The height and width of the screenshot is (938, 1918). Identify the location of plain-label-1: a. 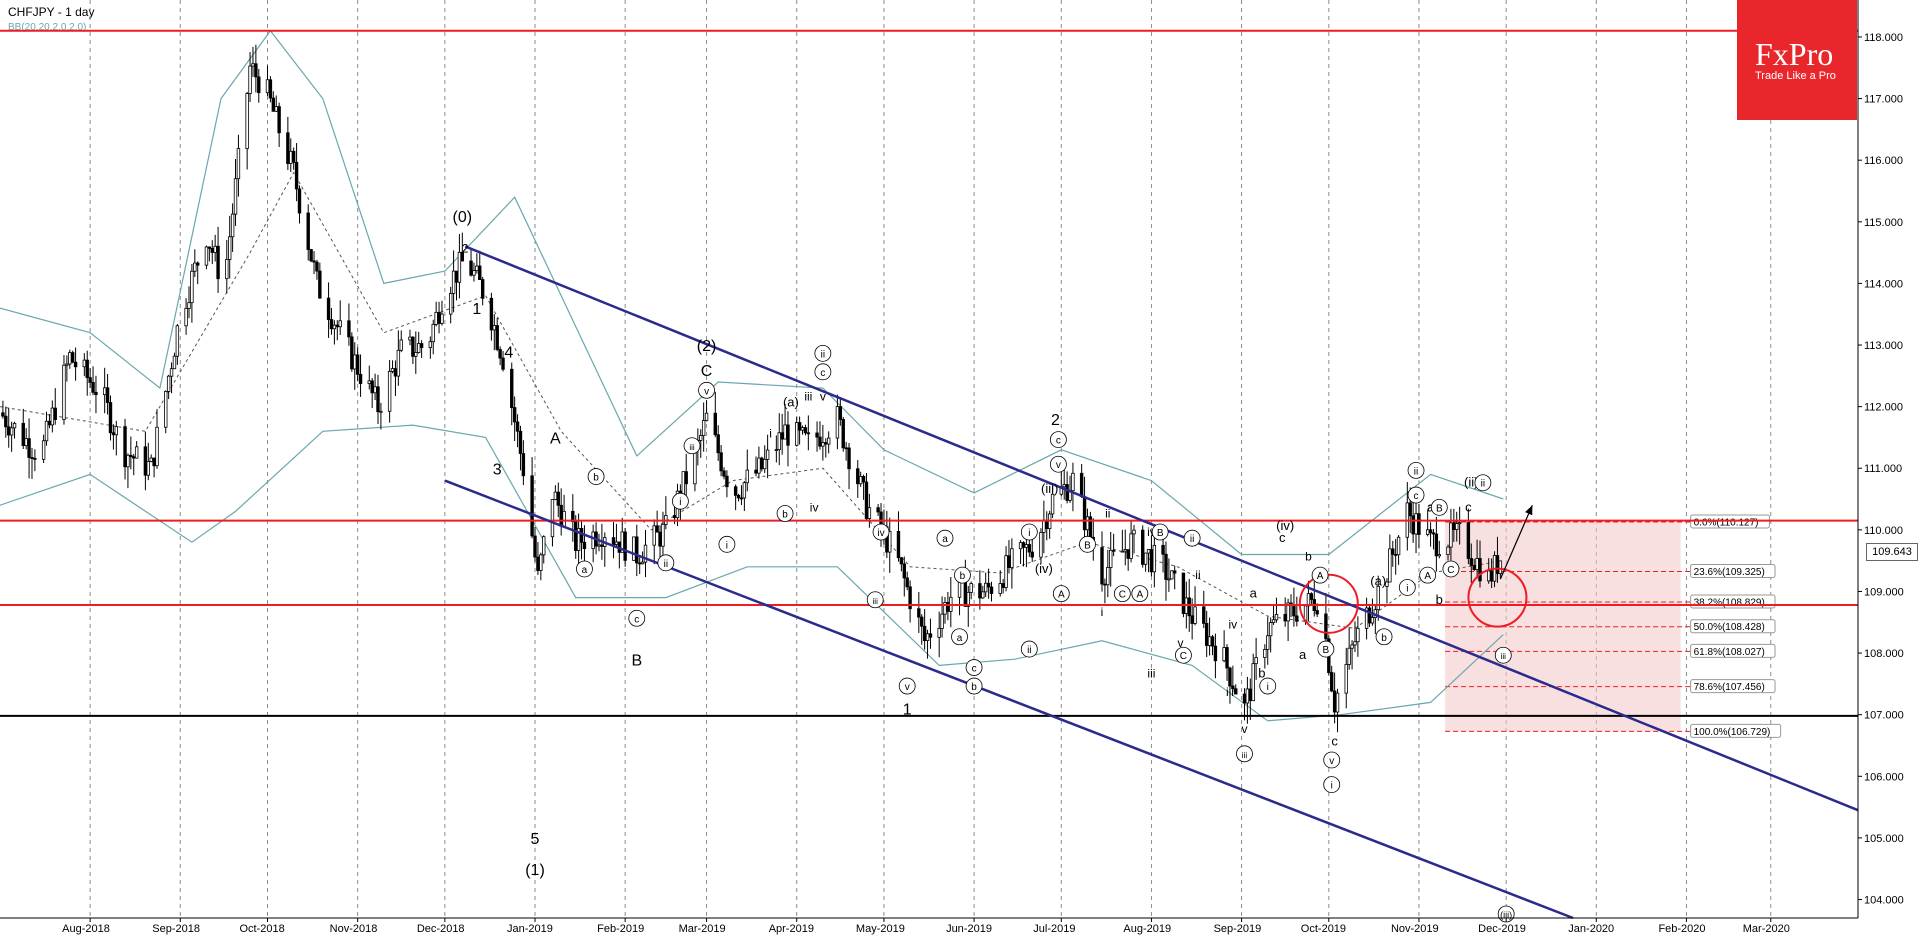
(1430, 507).